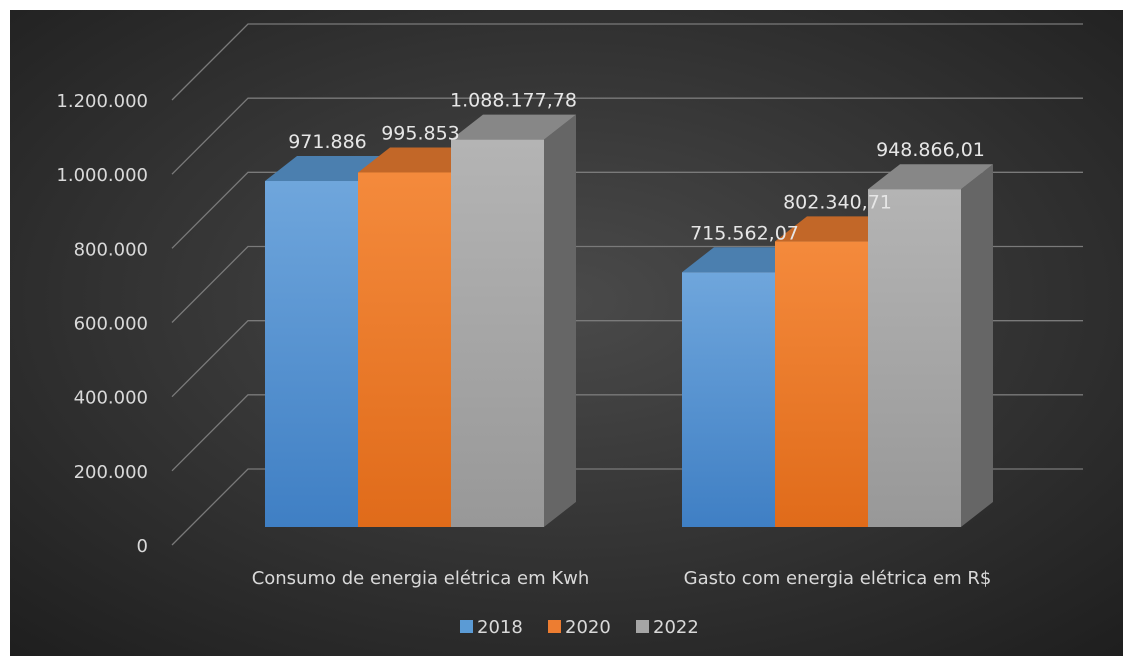 Image resolution: width=1133 pixels, height=670 pixels. I want to click on legend-label: 2020, so click(588, 627).